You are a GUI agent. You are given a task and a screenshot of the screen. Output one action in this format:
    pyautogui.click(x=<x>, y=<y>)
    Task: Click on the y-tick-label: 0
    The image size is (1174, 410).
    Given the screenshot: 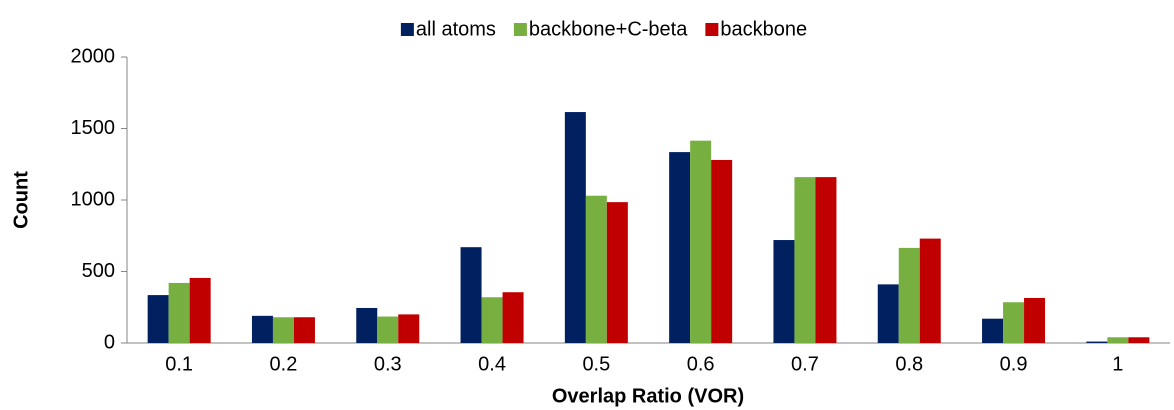 What is the action you would take?
    pyautogui.click(x=109, y=342)
    